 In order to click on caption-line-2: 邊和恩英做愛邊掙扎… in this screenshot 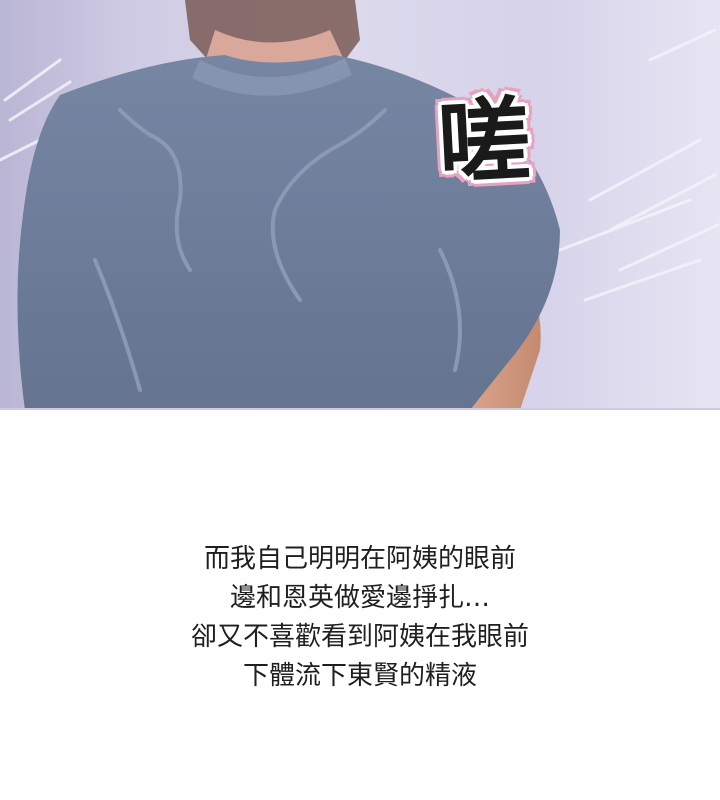, I will do `click(359, 598)`.